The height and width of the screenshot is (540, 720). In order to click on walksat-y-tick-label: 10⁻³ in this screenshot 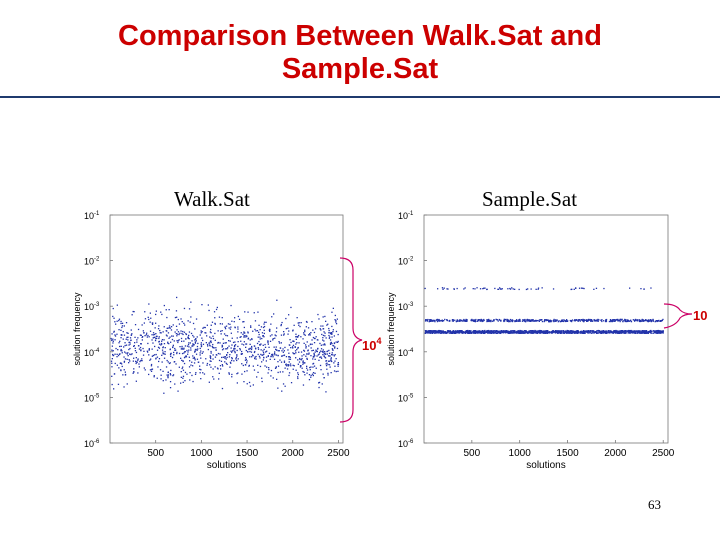, I will do `click(92, 307)`.